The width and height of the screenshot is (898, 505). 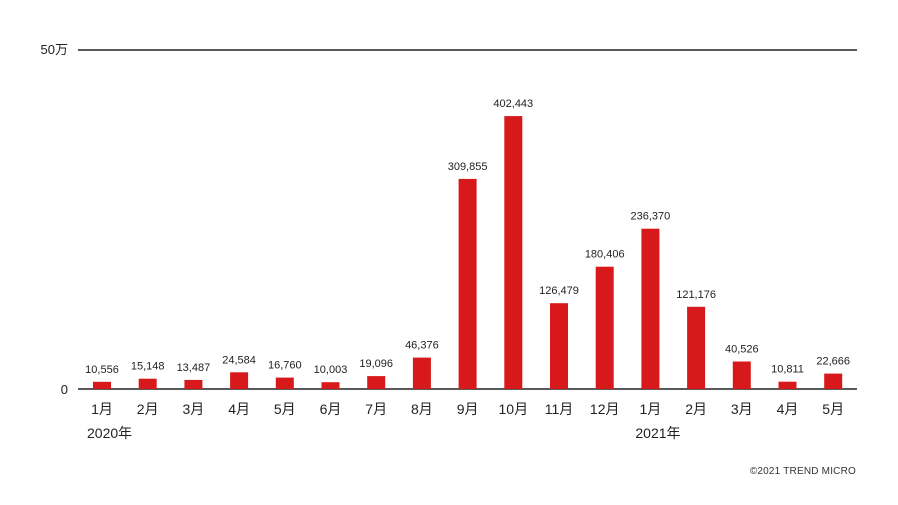 I want to click on value-label-15: 40,526, so click(x=742, y=350).